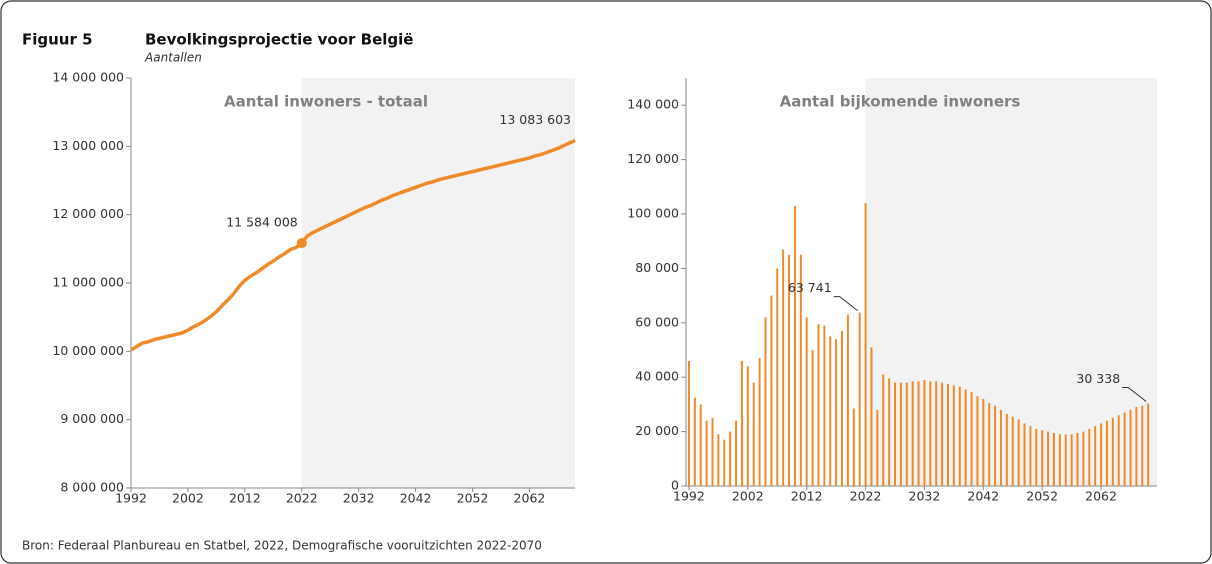 This screenshot has width=1212, height=564. What do you see at coordinates (657, 267) in the screenshot?
I see `y-tick-label: 80 000` at bounding box center [657, 267].